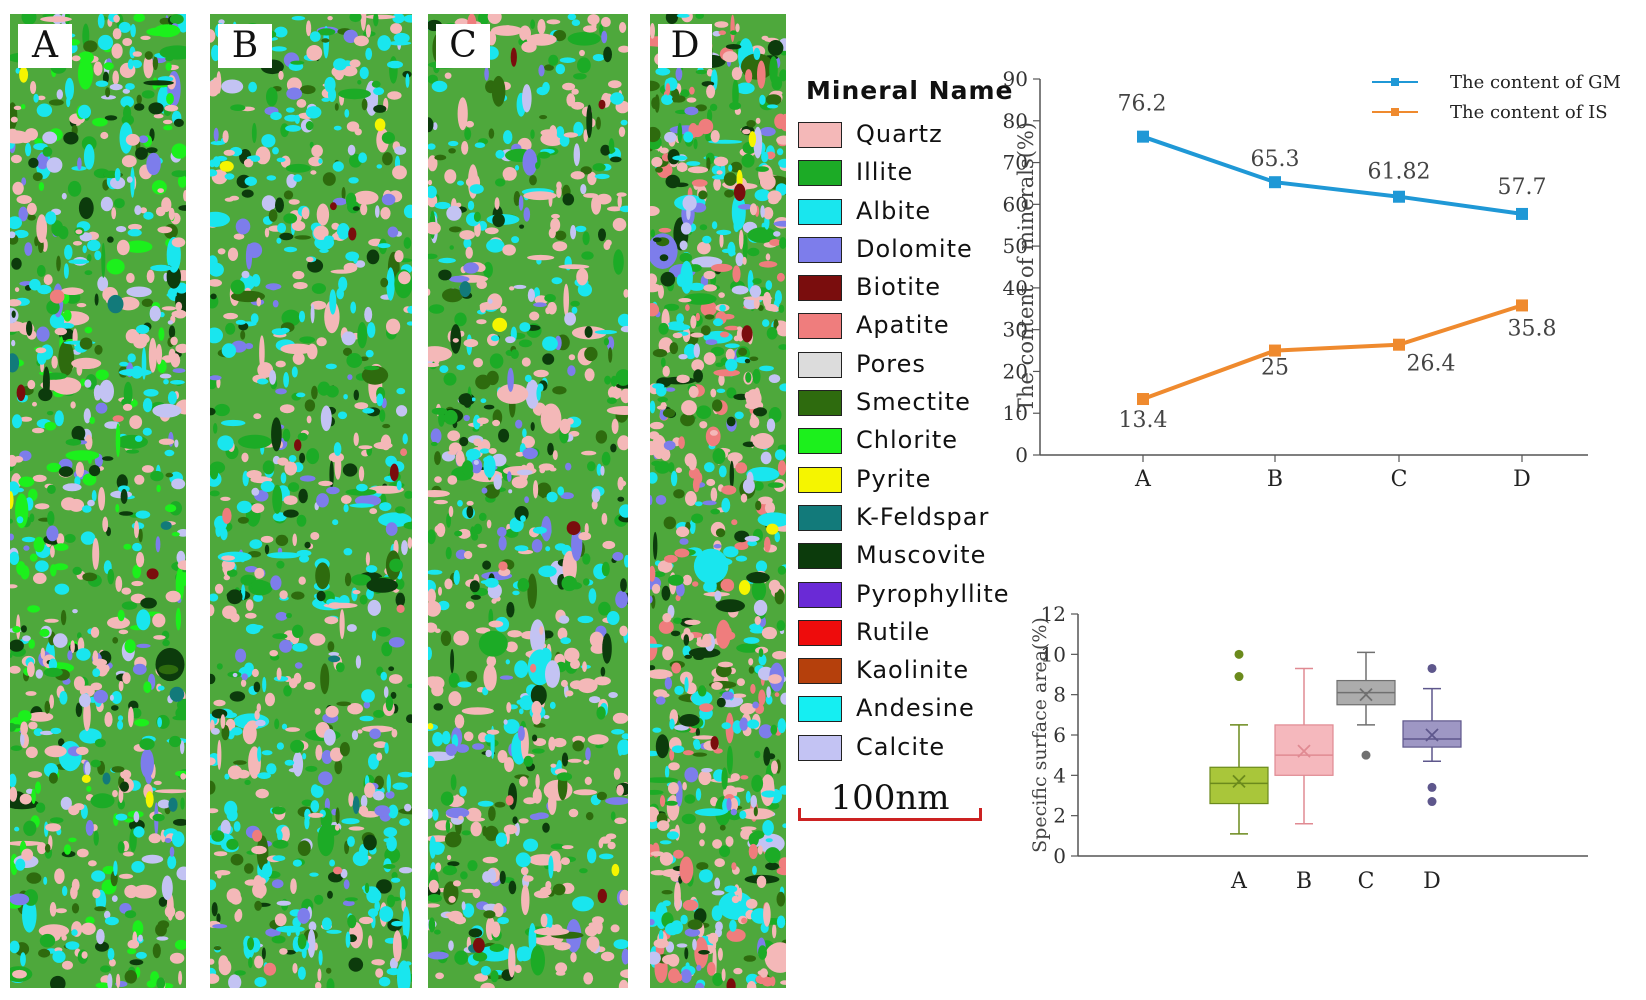 The image size is (1646, 1000). What do you see at coordinates (894, 210) in the screenshot?
I see `legend-item-label: Albite` at bounding box center [894, 210].